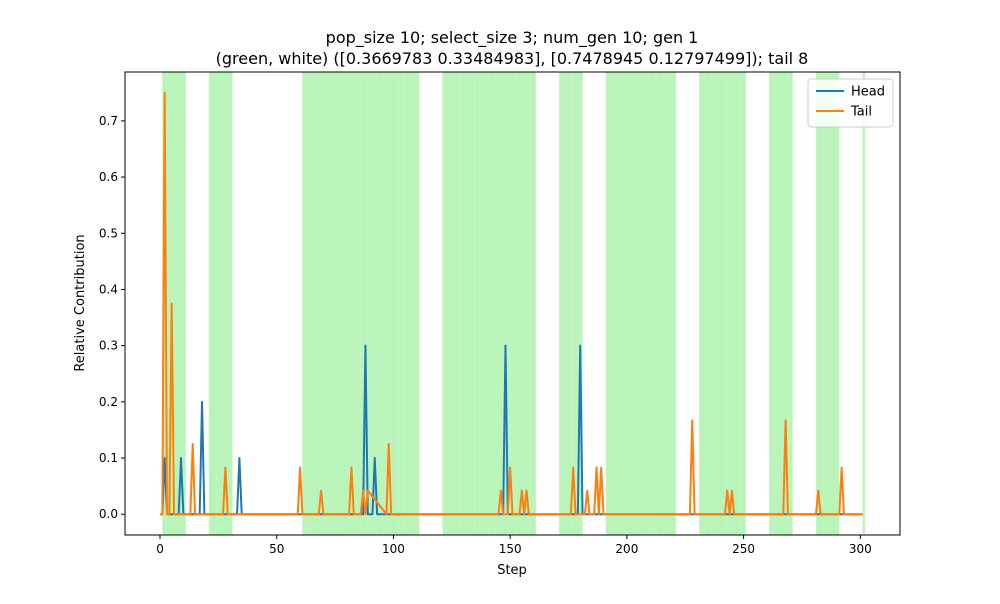 The width and height of the screenshot is (1000, 604). What do you see at coordinates (108, 121) in the screenshot?
I see `y-tick-label: 0.7` at bounding box center [108, 121].